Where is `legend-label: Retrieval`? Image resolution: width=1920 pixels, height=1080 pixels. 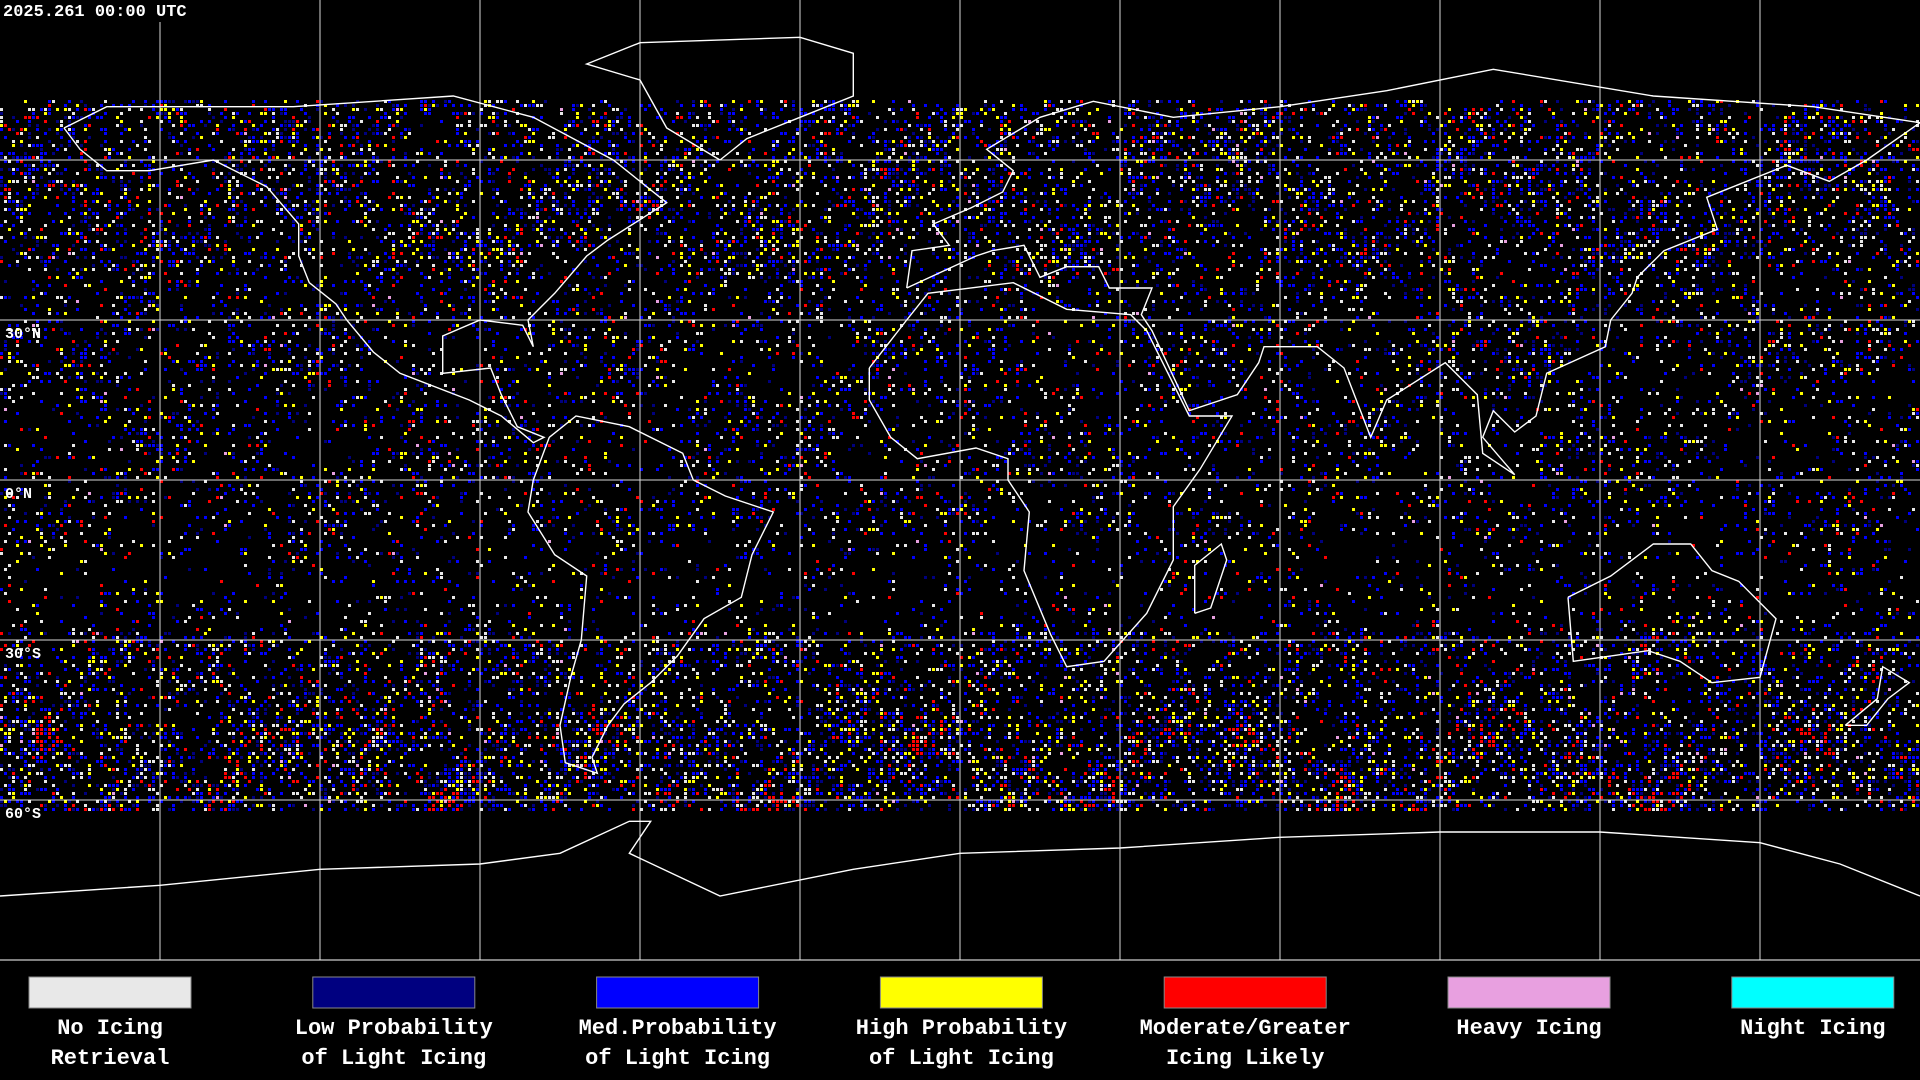
legend-label: Retrieval is located at coordinates (110, 1058).